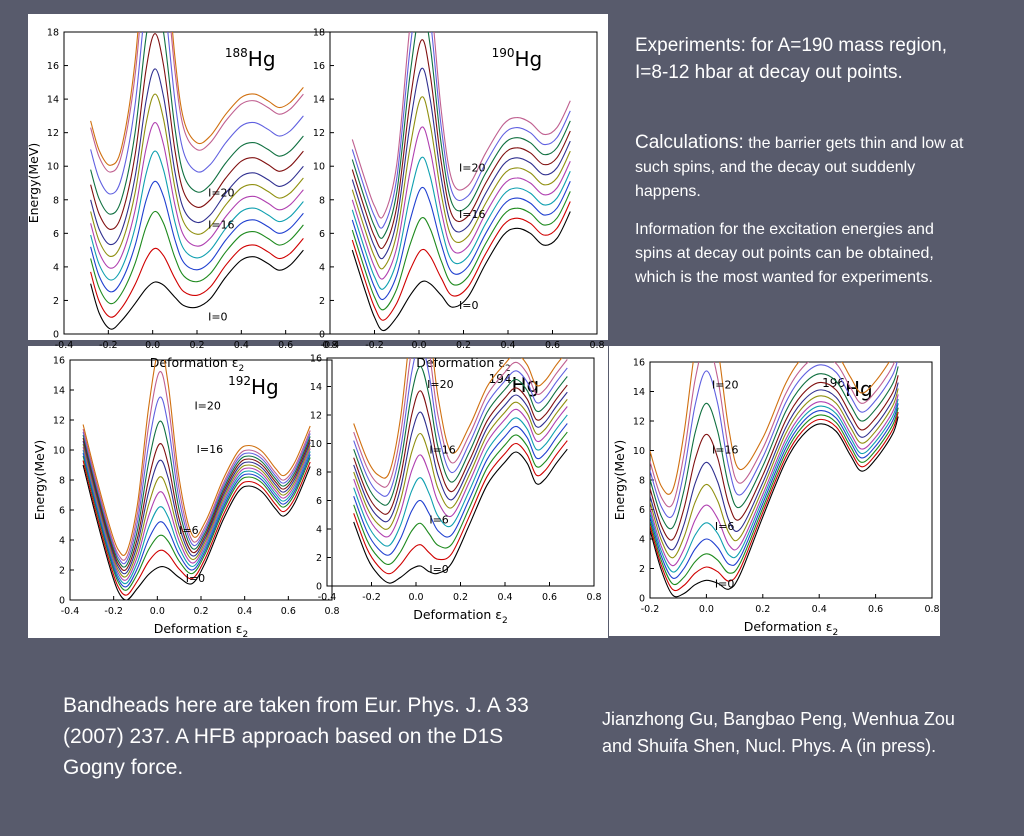 This screenshot has width=1024, height=836. Describe the element at coordinates (33, 183) in the screenshot. I see `hg188-ylabel: Energy(MeV)` at that location.